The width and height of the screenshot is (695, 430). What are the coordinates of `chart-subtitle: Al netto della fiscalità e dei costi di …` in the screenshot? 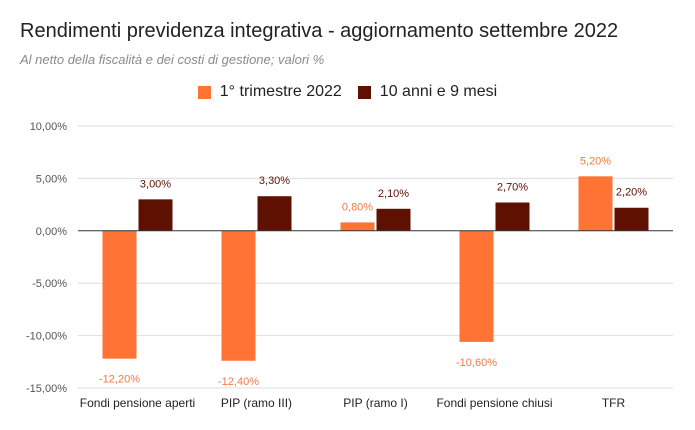 It's located at (172, 59).